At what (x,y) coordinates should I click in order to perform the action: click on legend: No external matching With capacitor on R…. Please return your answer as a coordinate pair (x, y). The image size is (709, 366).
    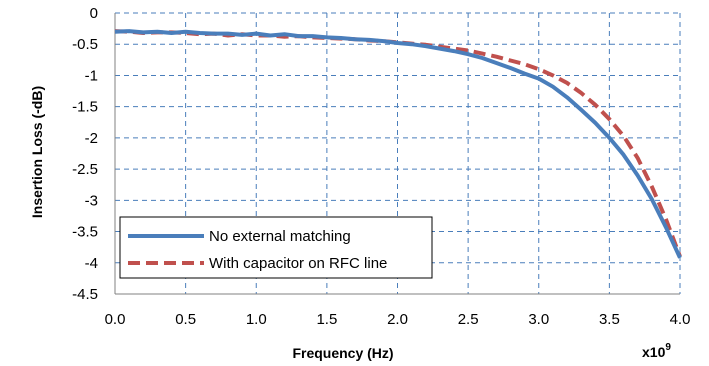
    Looking at the image, I should click on (276, 247).